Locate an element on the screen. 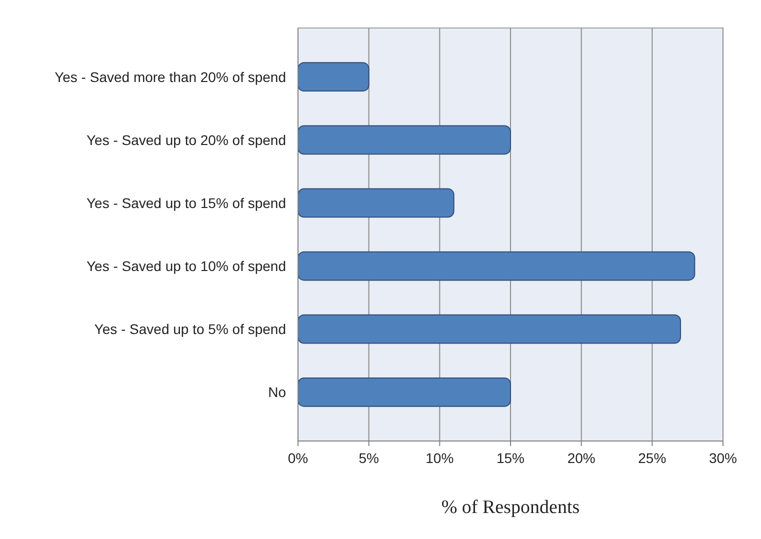  y-tick-label: Yes - Saved up to 20% of spend is located at coordinates (186, 140).